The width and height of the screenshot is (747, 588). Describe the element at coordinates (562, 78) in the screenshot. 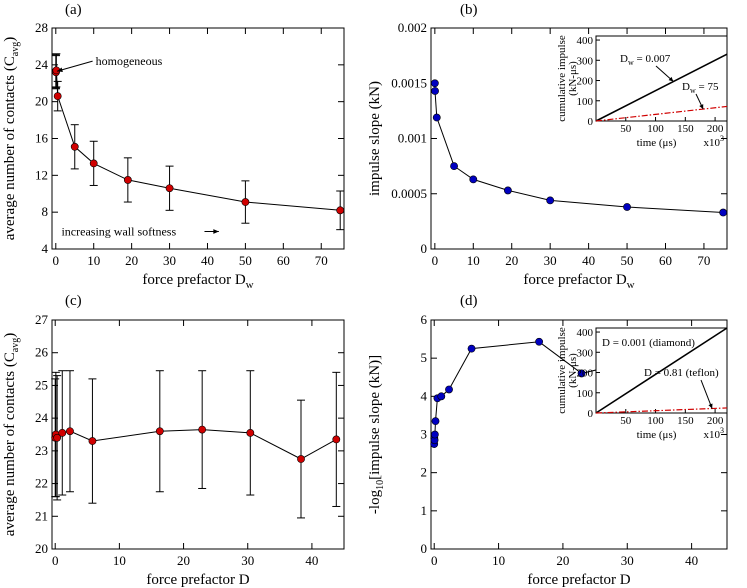

I see `inset-y-axis-label: cumulative impulse` at that location.